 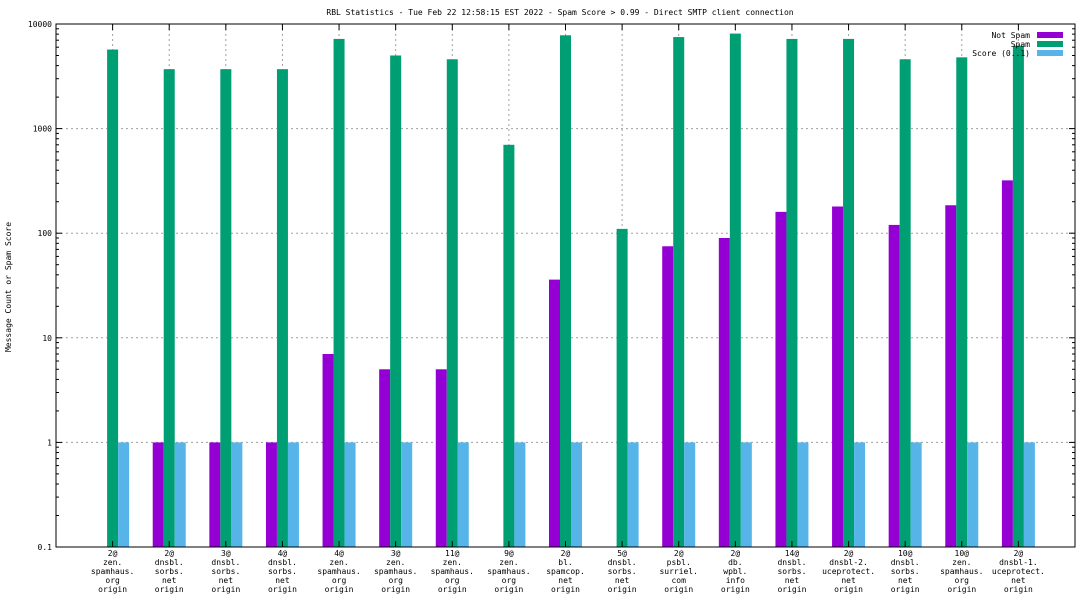 I want to click on x-tick-label: psbl., so click(x=679, y=562).